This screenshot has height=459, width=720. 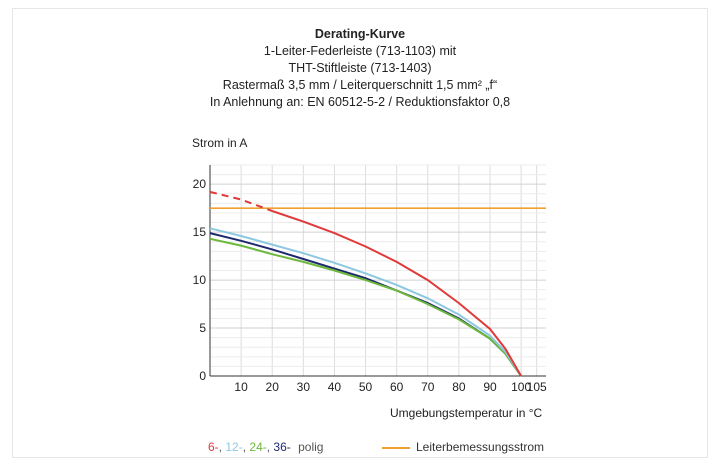 I want to click on title-line: THT-Stiftleiste (713-1403), so click(x=360, y=68).